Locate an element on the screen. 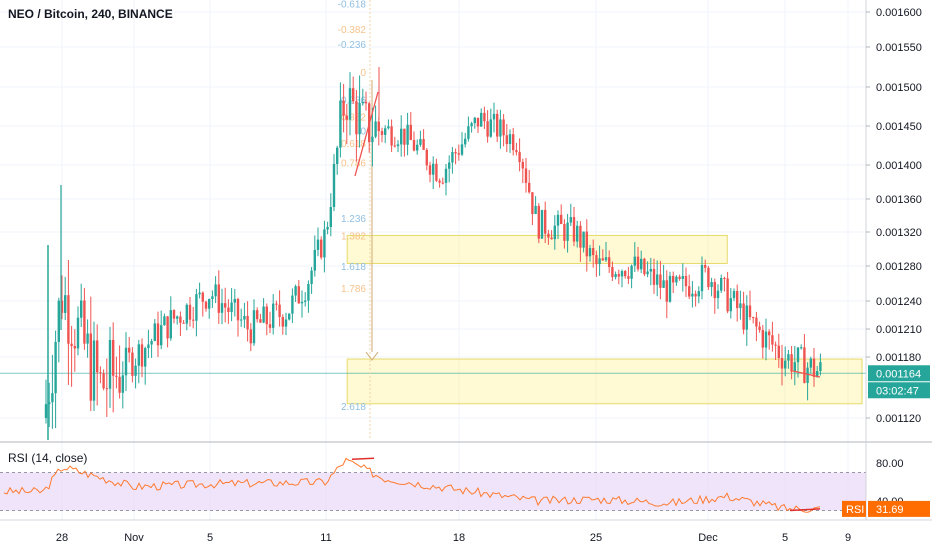  price-tick-label: 0.001450 is located at coordinates (899, 127).